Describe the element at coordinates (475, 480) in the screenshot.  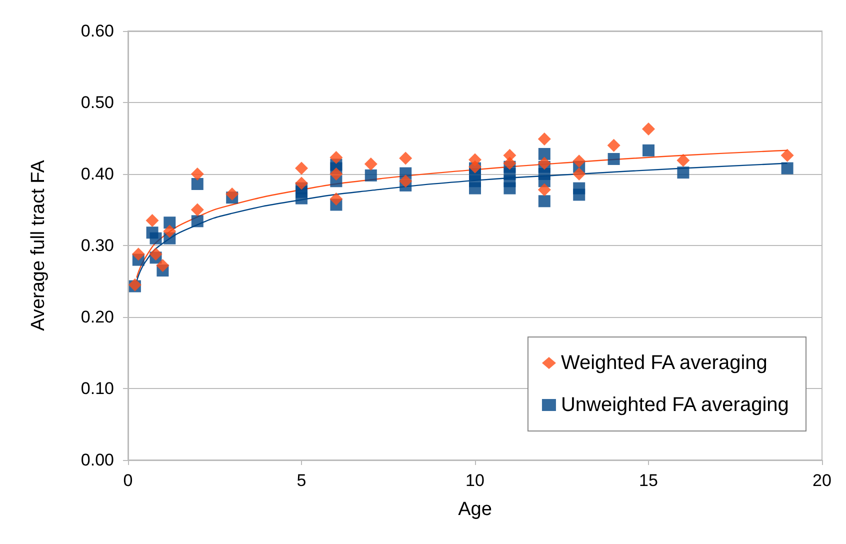
I see `x-tick-label: 10` at that location.